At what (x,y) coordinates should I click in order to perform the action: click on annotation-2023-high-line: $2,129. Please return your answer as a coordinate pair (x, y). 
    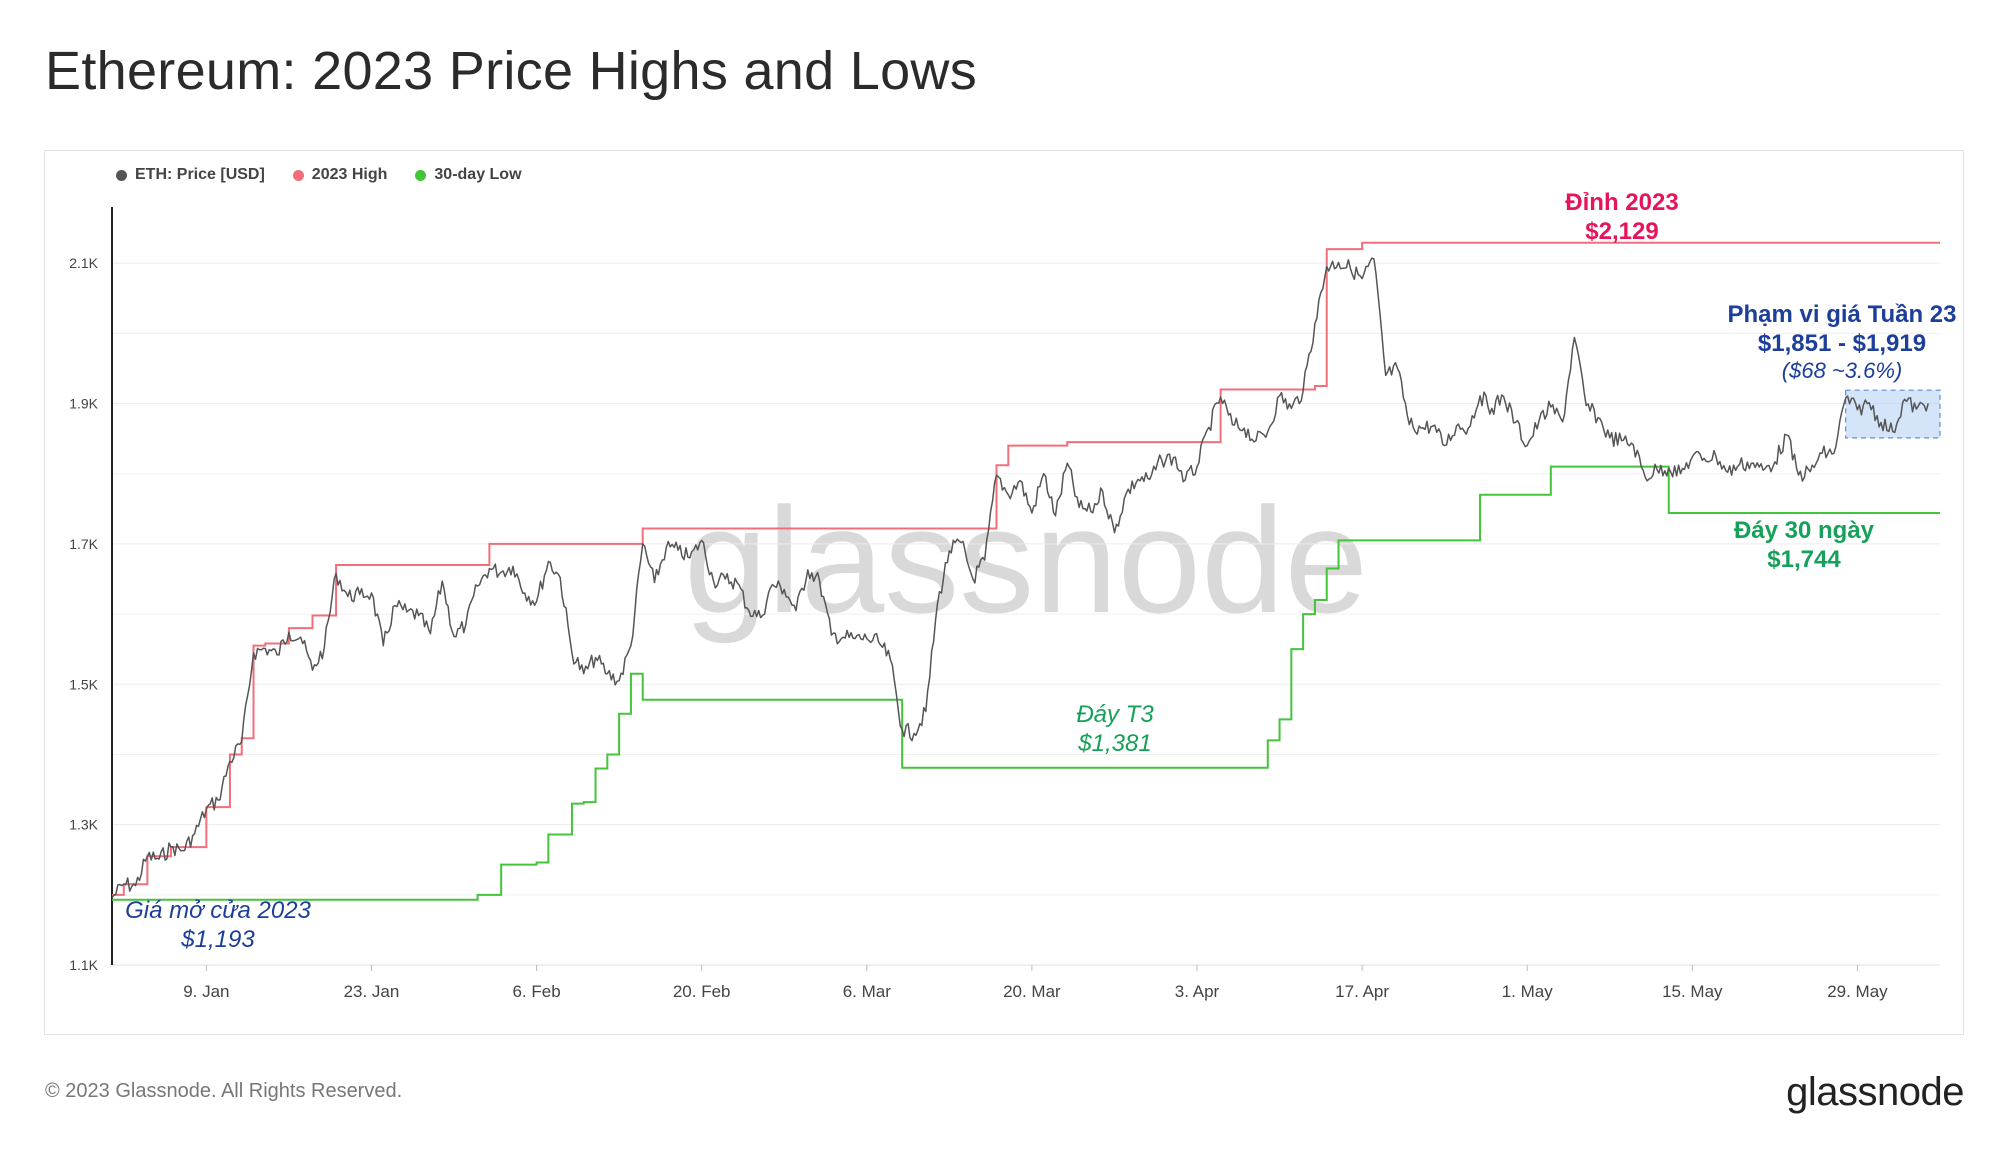
    Looking at the image, I should click on (1621, 231).